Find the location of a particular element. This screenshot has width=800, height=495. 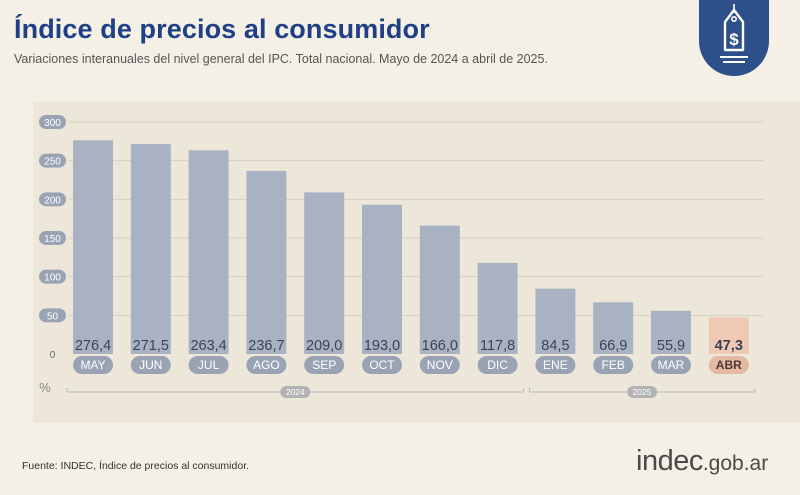

y-tick-label: 300 is located at coordinates (52, 123).